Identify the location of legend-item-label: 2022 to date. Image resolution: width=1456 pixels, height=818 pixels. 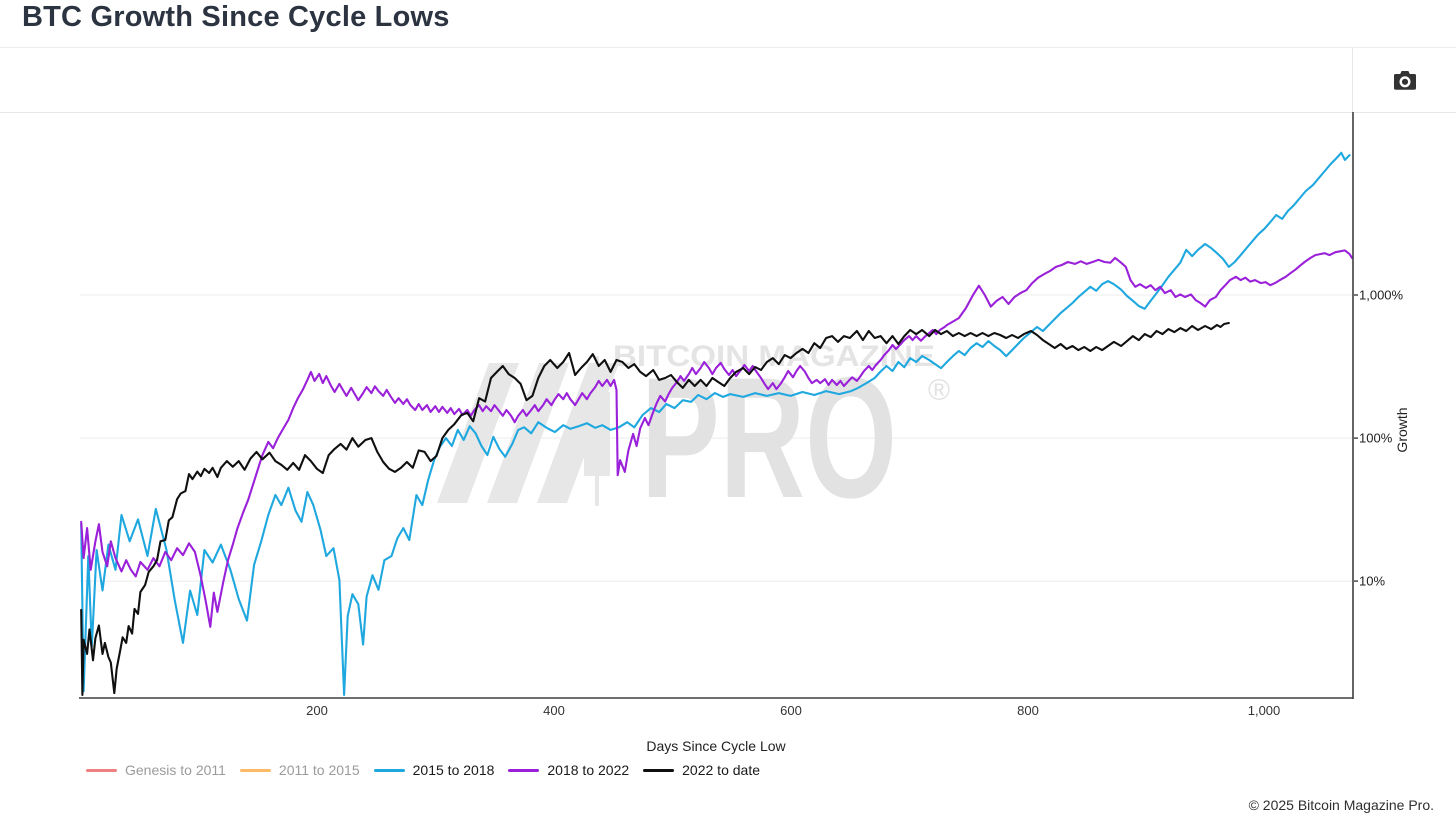
(721, 770).